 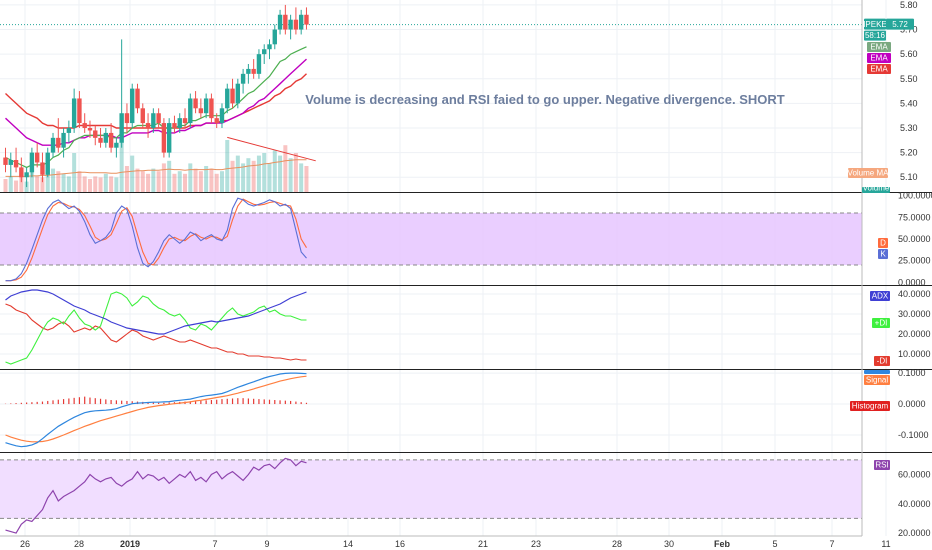 I want to click on volume-trendline, so click(x=271, y=149).